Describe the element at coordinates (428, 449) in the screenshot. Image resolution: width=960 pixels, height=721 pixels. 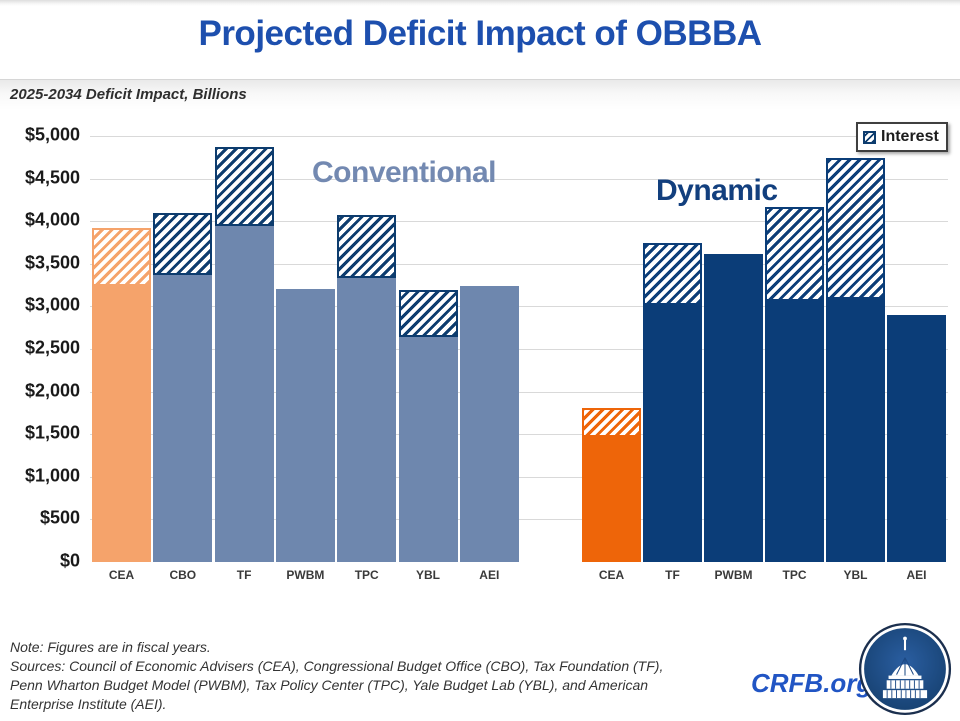
I see `bar-conventional-ybl-primary` at that location.